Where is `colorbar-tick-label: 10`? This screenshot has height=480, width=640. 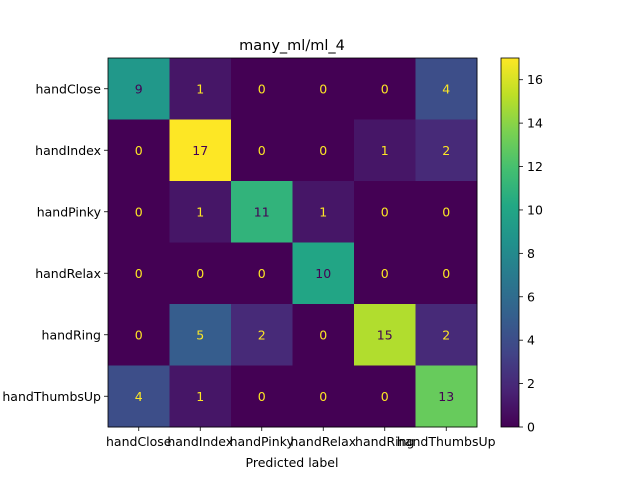
colorbar-tick-label: 10 is located at coordinates (535, 209).